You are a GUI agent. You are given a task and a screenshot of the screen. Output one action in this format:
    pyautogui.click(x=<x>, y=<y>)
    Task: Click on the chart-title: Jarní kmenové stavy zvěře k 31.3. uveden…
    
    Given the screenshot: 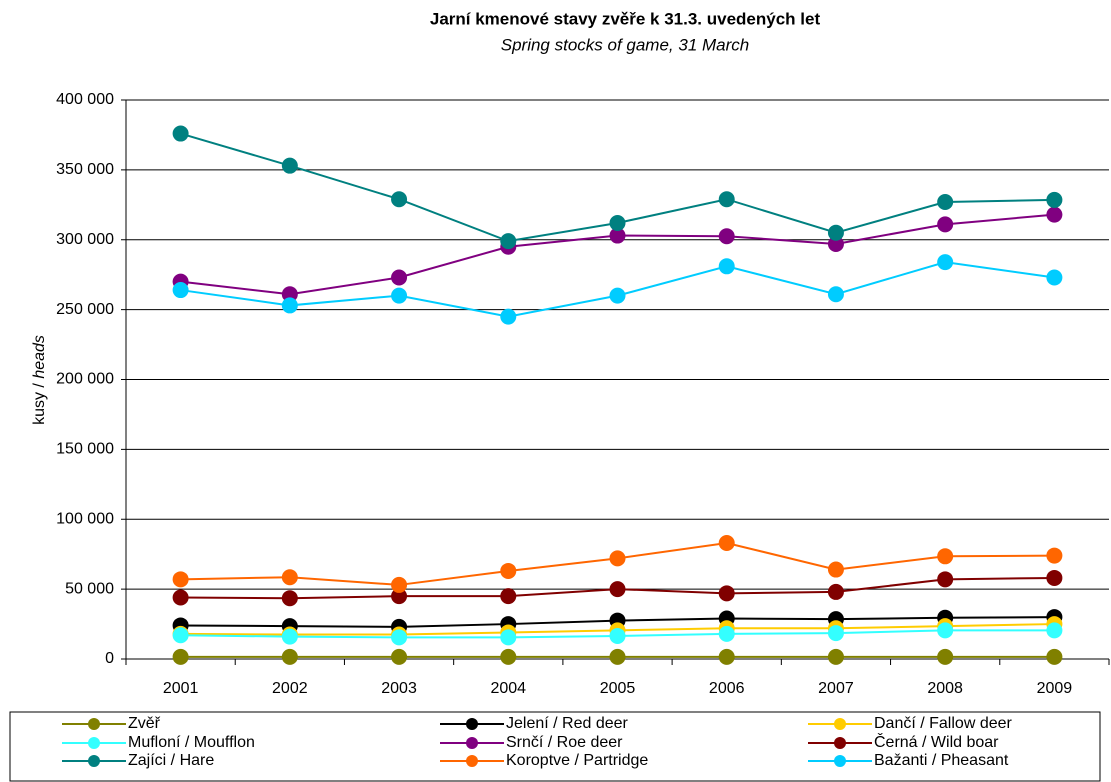 What is the action you would take?
    pyautogui.click(x=625, y=18)
    